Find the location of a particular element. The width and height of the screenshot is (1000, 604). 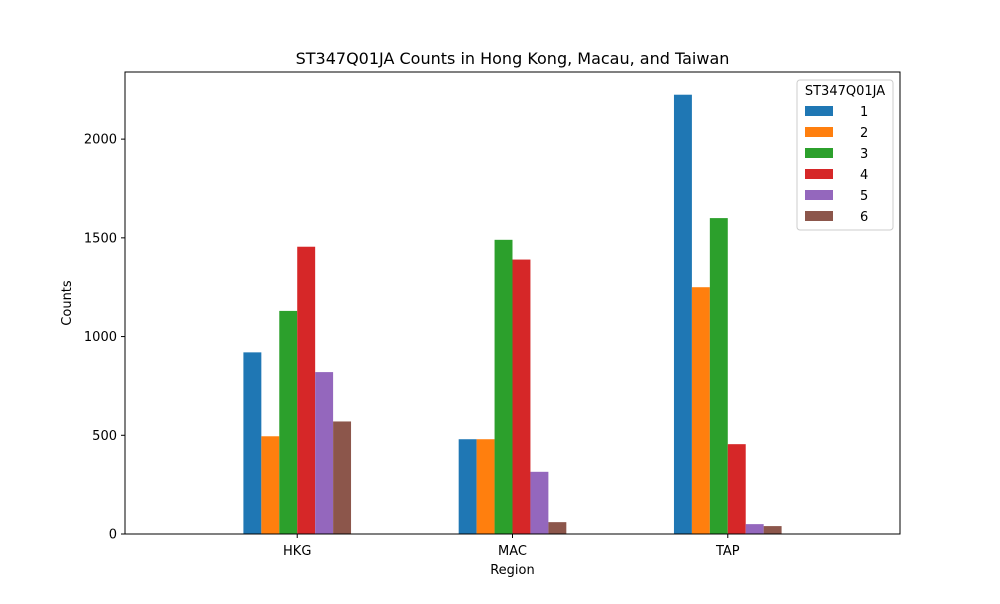

y-tick-label: 1500 is located at coordinates (100, 238).